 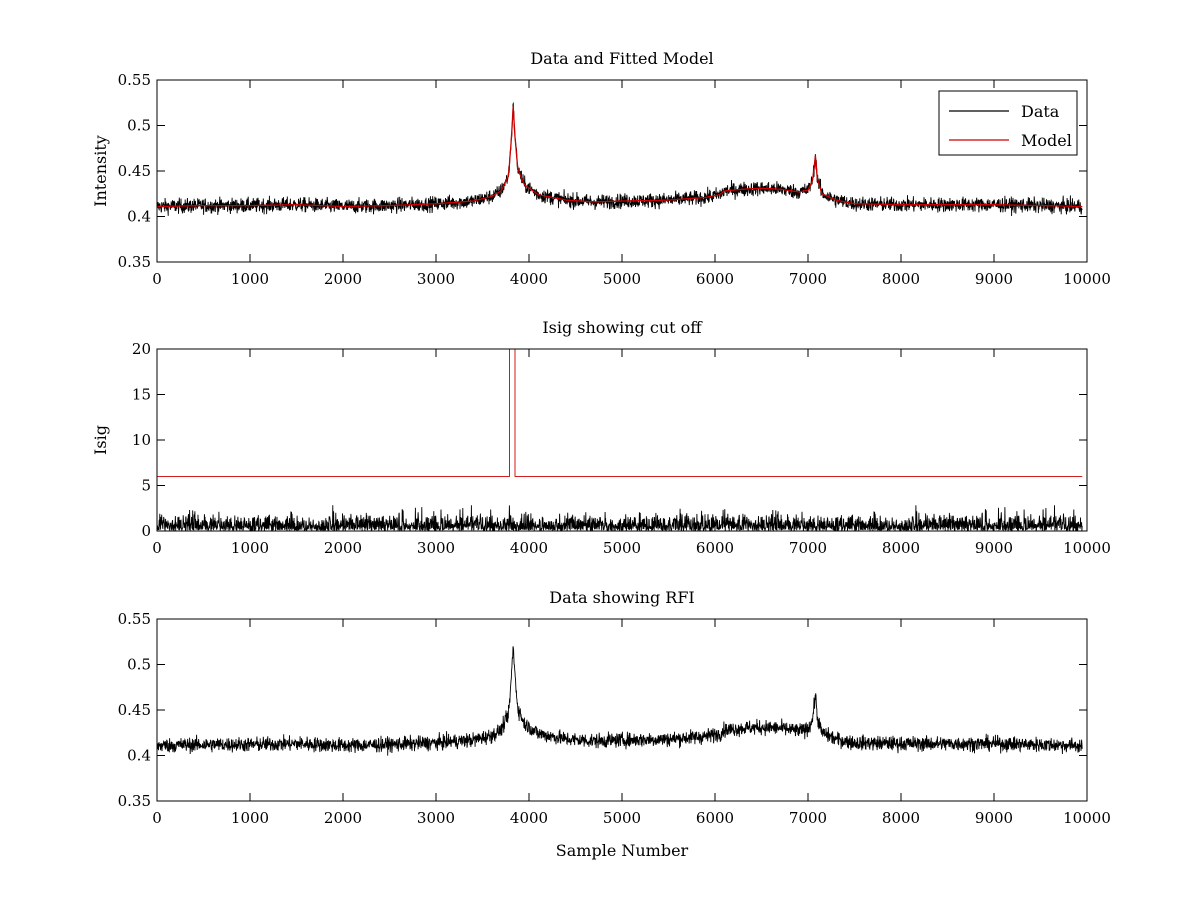 I want to click on legend-label: Data, so click(x=1040, y=111).